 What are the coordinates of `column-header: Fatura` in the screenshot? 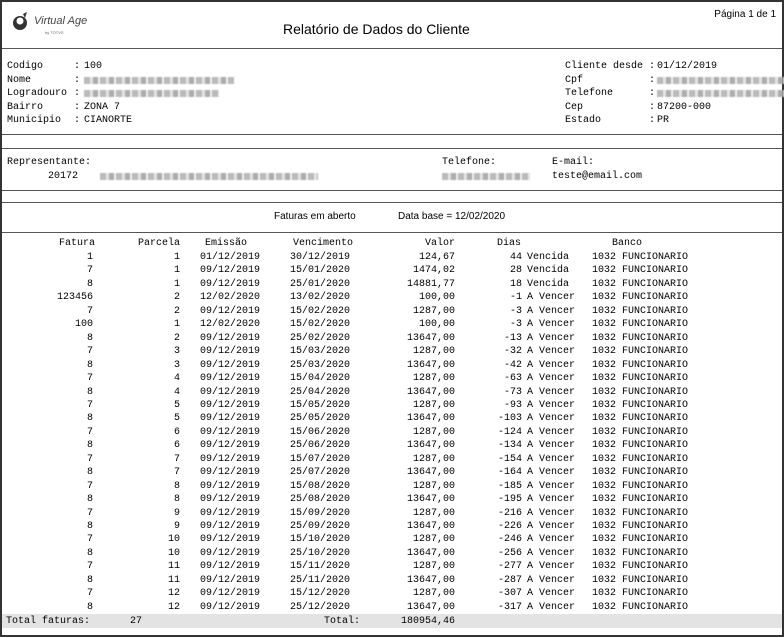 It's located at (76, 243).